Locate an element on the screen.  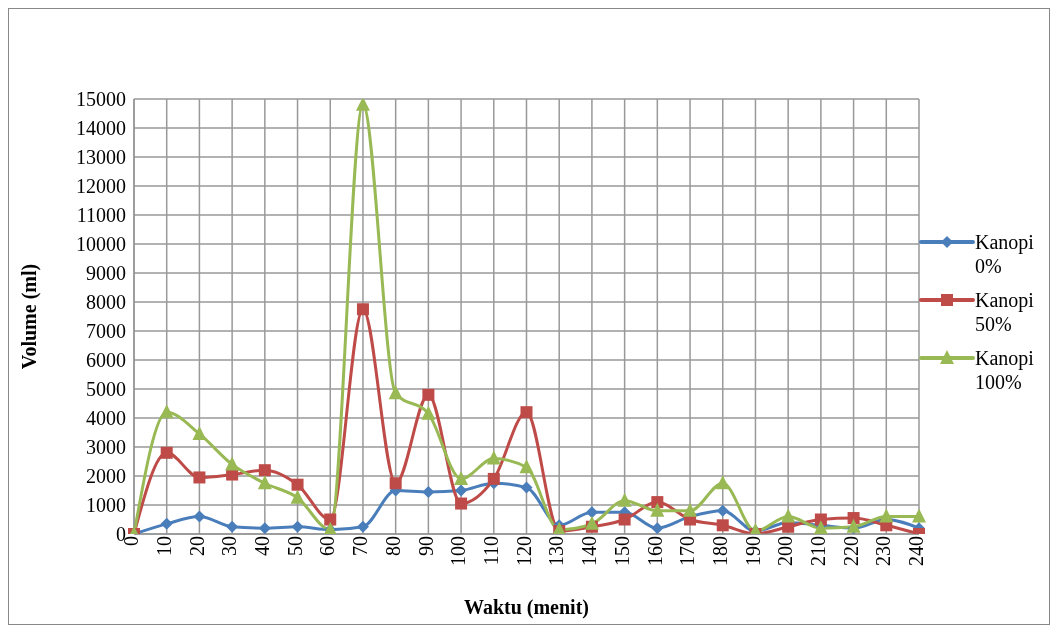
y-tick-label: 4000 is located at coordinates (106, 418).